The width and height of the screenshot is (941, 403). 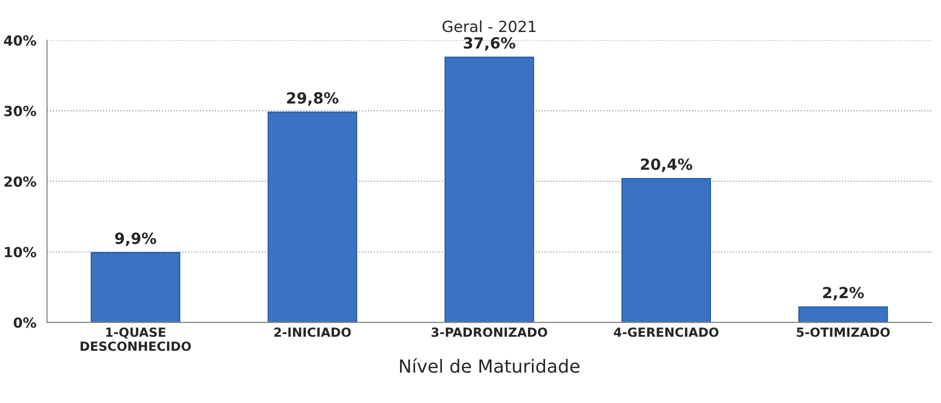 What do you see at coordinates (489, 26) in the screenshot?
I see `chart-title: Geral - 2021` at bounding box center [489, 26].